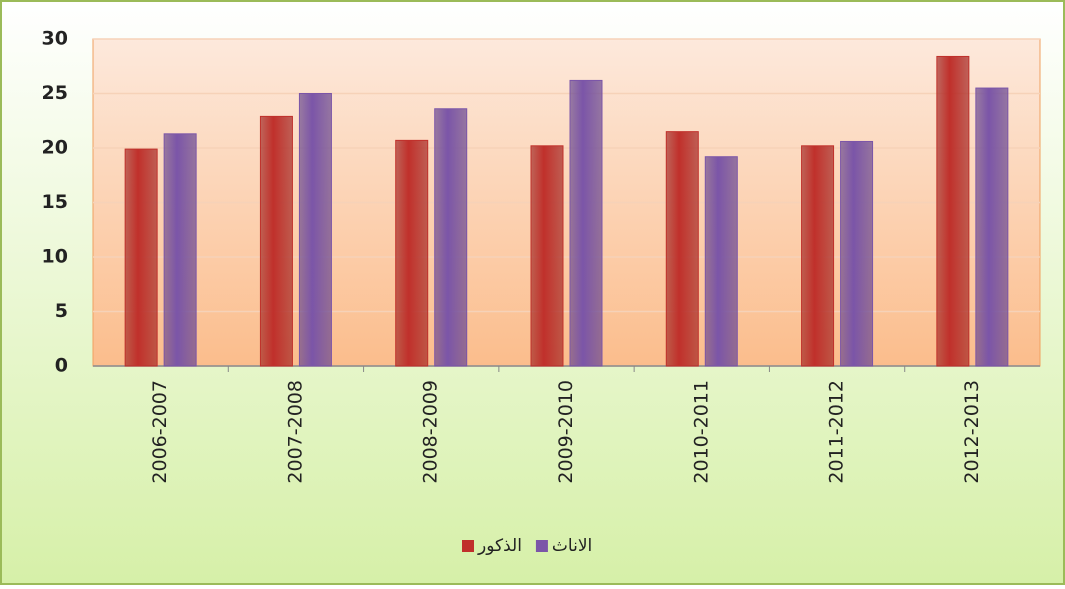  What do you see at coordinates (160, 432) in the screenshot?
I see `x-tick-label: 2006-2007` at bounding box center [160, 432].